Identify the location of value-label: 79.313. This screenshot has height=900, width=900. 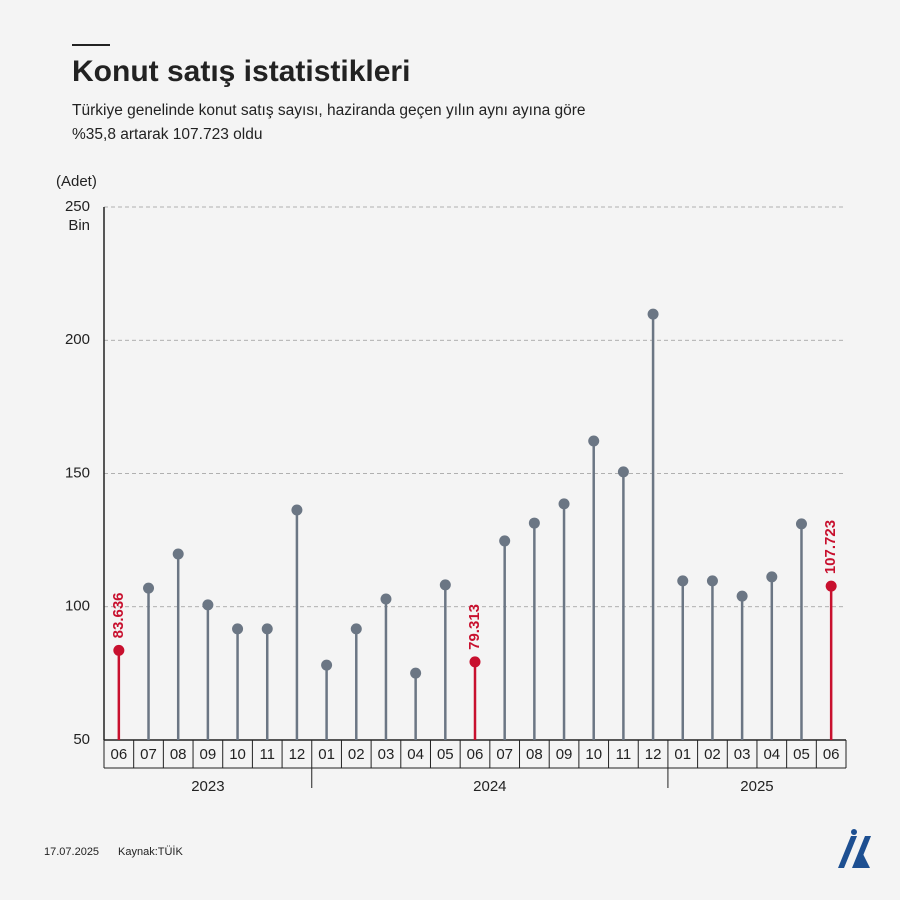
(474, 627).